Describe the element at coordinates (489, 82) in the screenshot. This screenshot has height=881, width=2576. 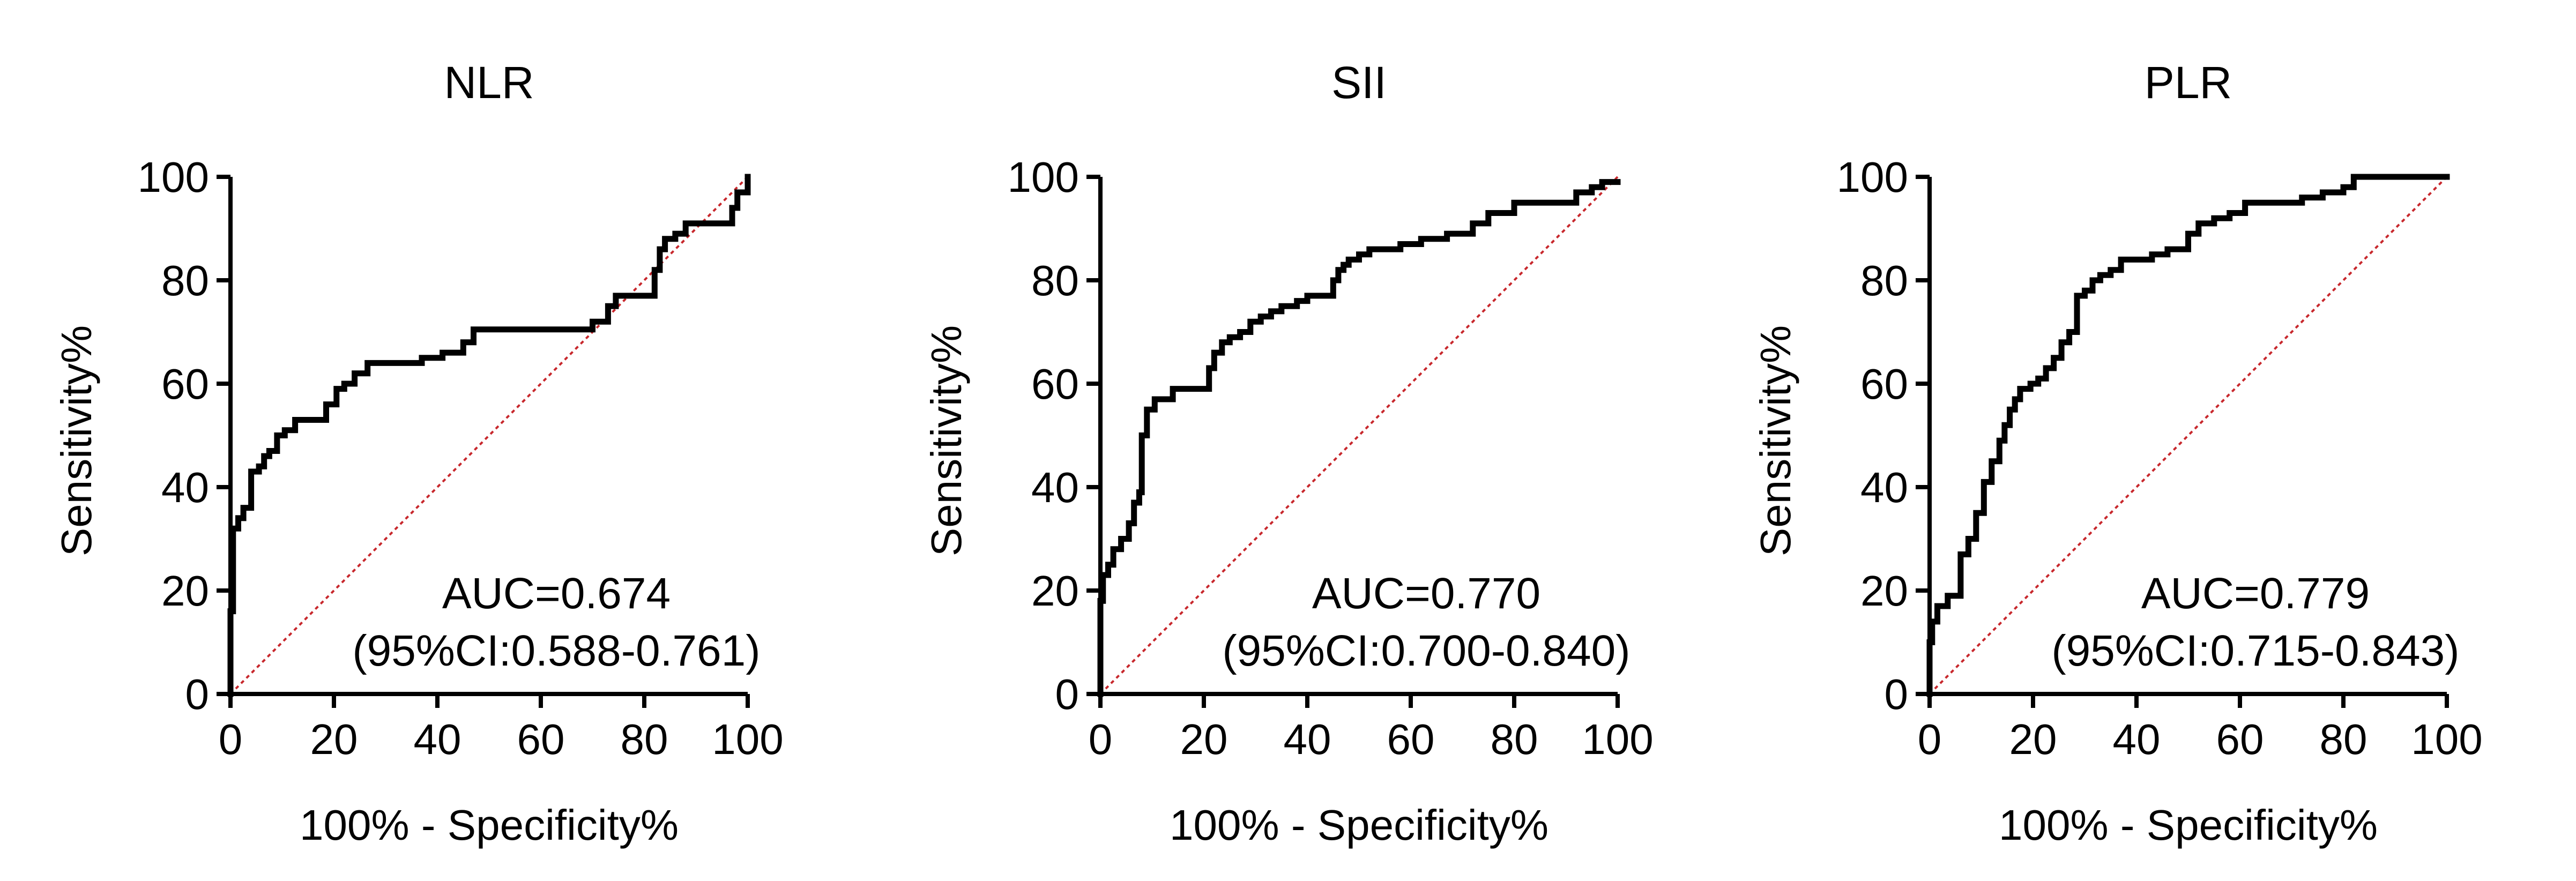
I see `panel-title: NLR` at that location.